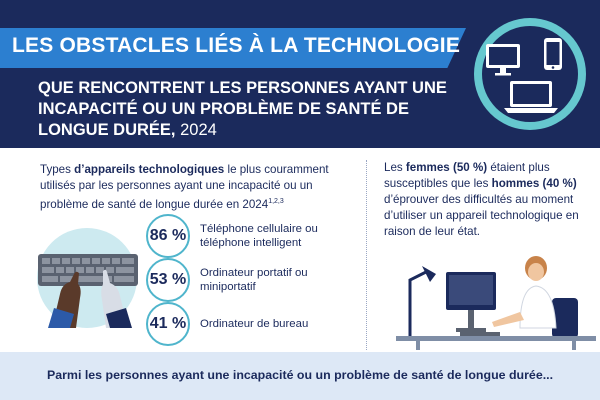  What do you see at coordinates (553, 54) in the screenshot?
I see `smartphone-icon` at bounding box center [553, 54].